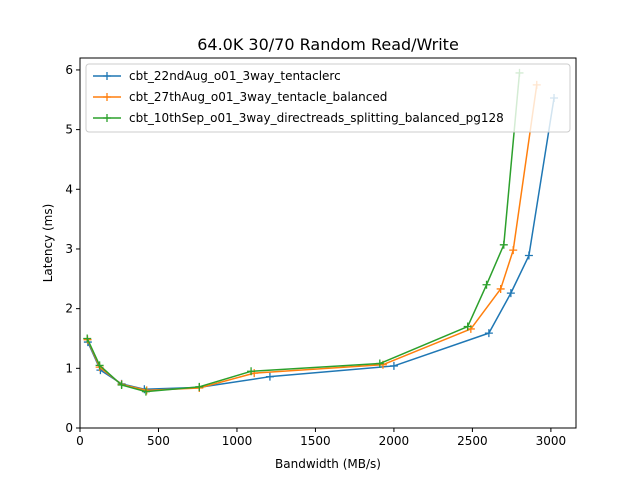  I want to click on y-axis-ticks: 0 1 2 3 4 5 6, so click(72, 249).